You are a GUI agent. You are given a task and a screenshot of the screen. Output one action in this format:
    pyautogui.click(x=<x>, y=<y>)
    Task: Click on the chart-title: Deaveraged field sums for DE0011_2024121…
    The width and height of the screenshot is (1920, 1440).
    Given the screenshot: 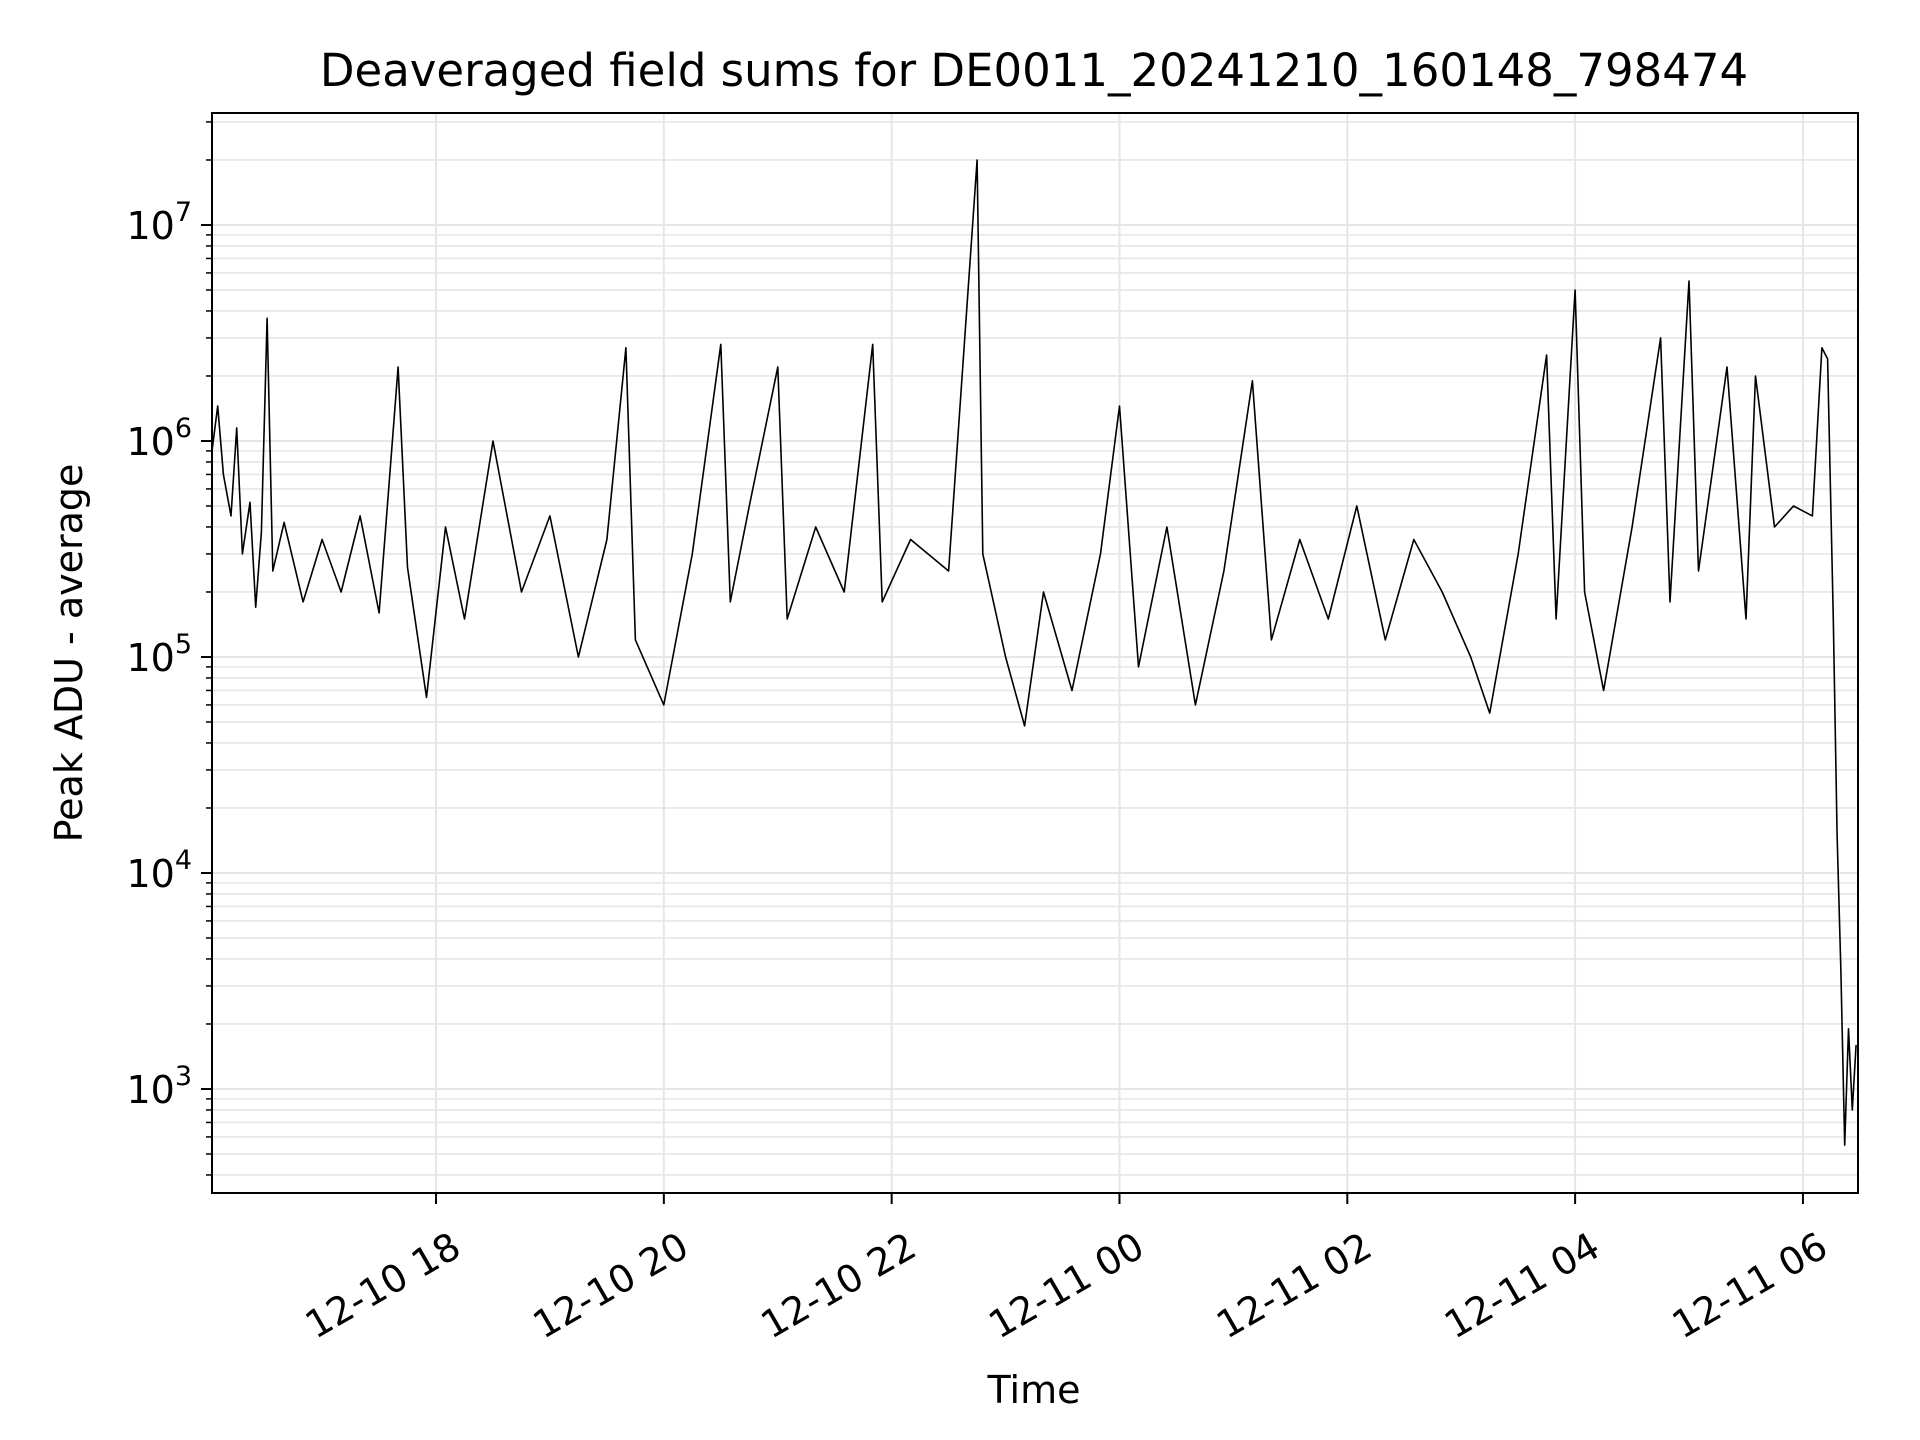 What is the action you would take?
    pyautogui.click(x=1034, y=70)
    